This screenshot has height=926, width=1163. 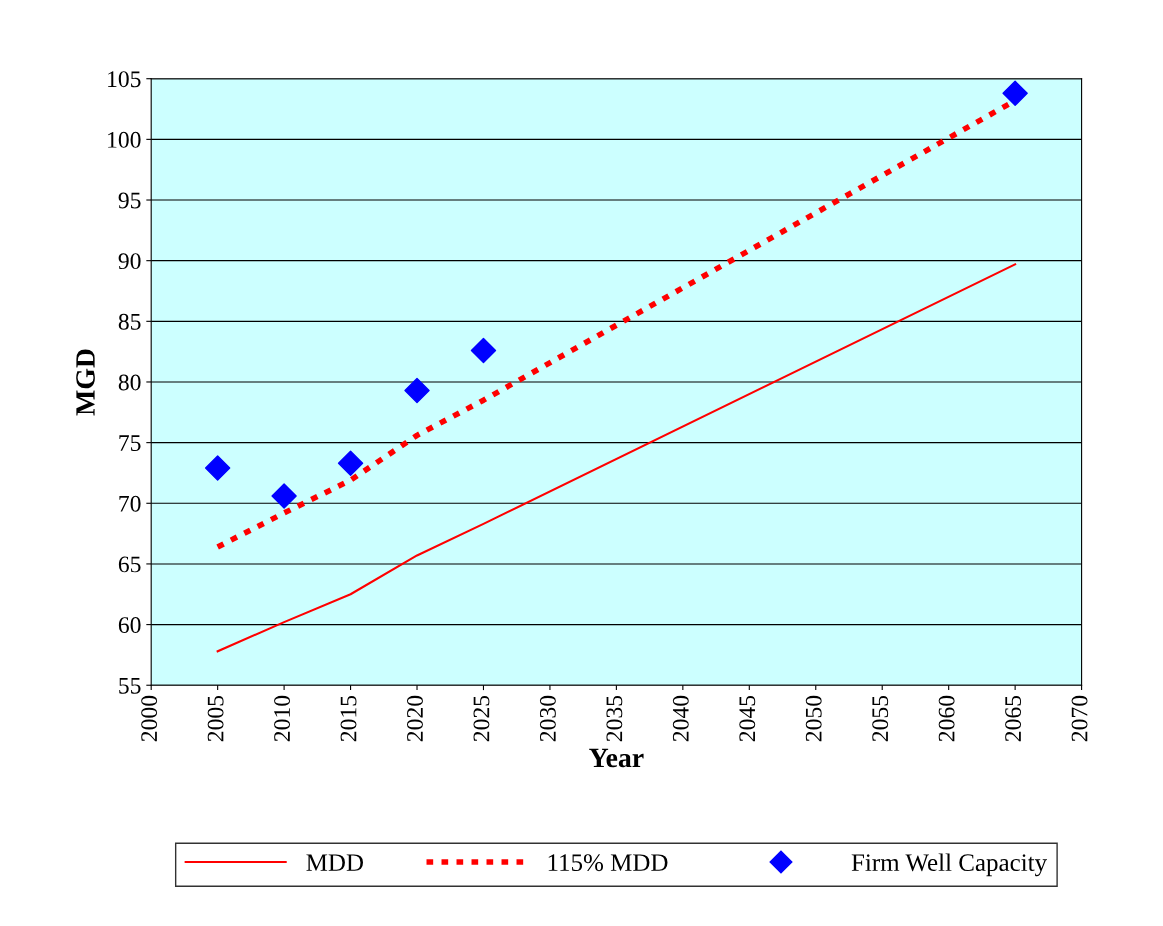 What do you see at coordinates (149, 718) in the screenshot?
I see `x-tick-label: 2000` at bounding box center [149, 718].